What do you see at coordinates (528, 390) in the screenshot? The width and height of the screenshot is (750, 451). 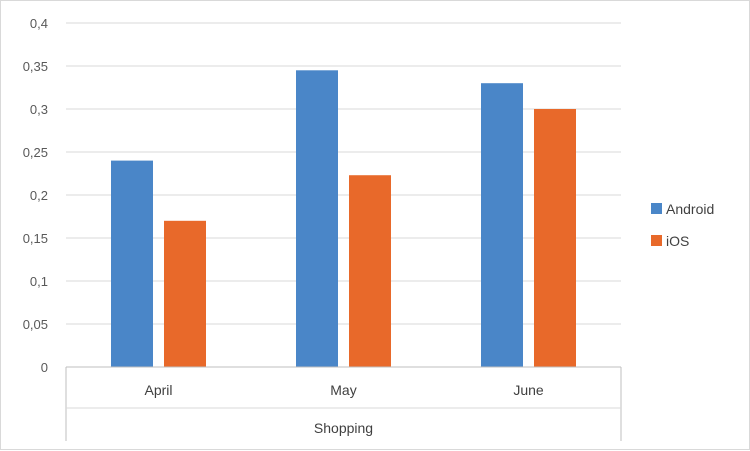 I see `x-tick-label: June` at bounding box center [528, 390].